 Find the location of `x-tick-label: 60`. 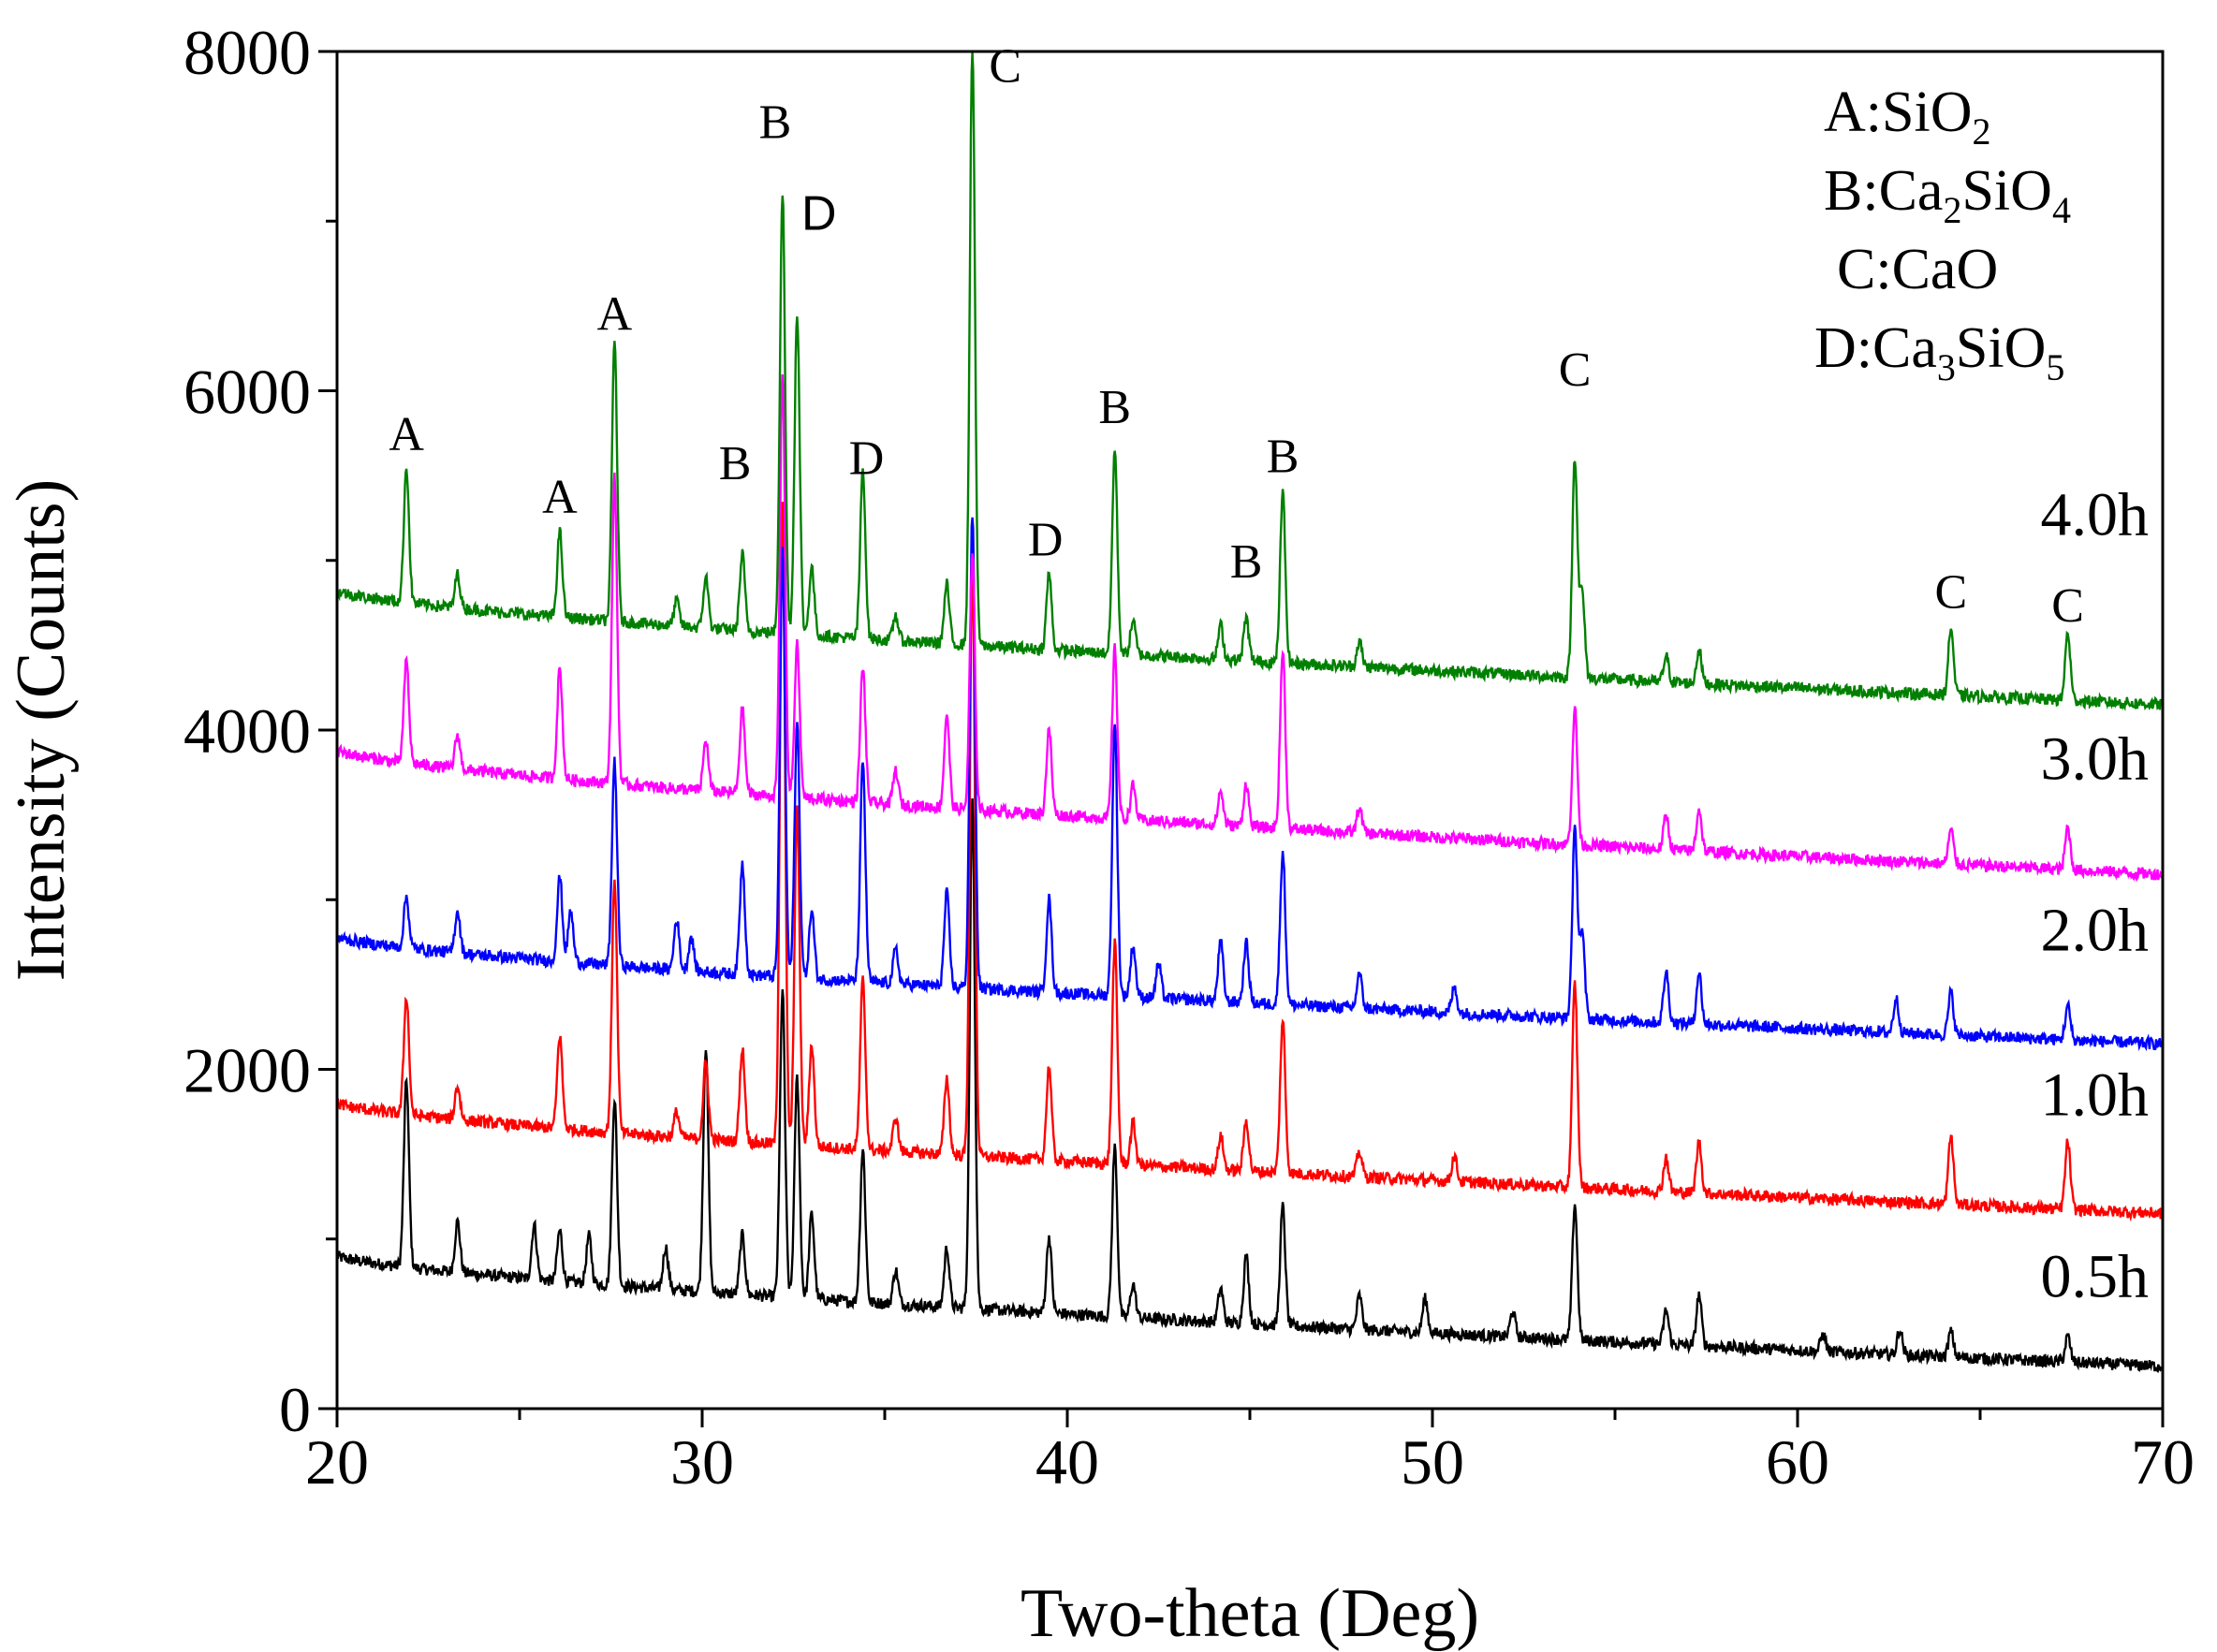

x-tick-label: 60 is located at coordinates (1797, 1462).